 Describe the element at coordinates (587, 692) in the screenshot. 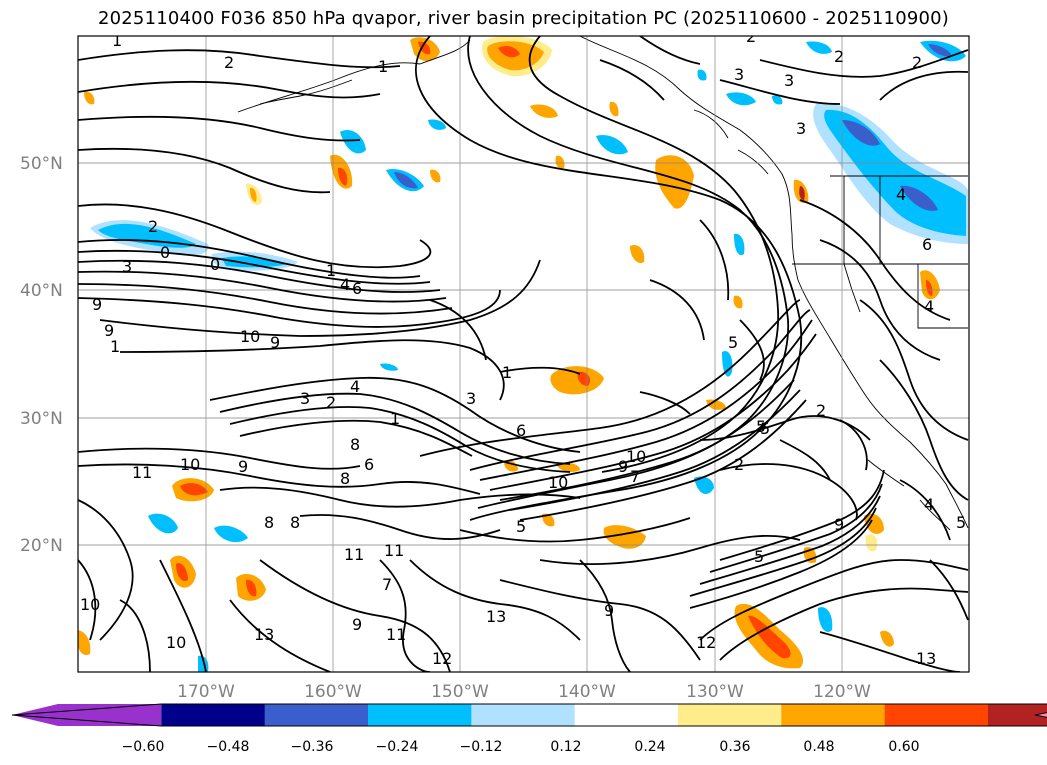

I see `lon-label-140w: 140°W` at that location.